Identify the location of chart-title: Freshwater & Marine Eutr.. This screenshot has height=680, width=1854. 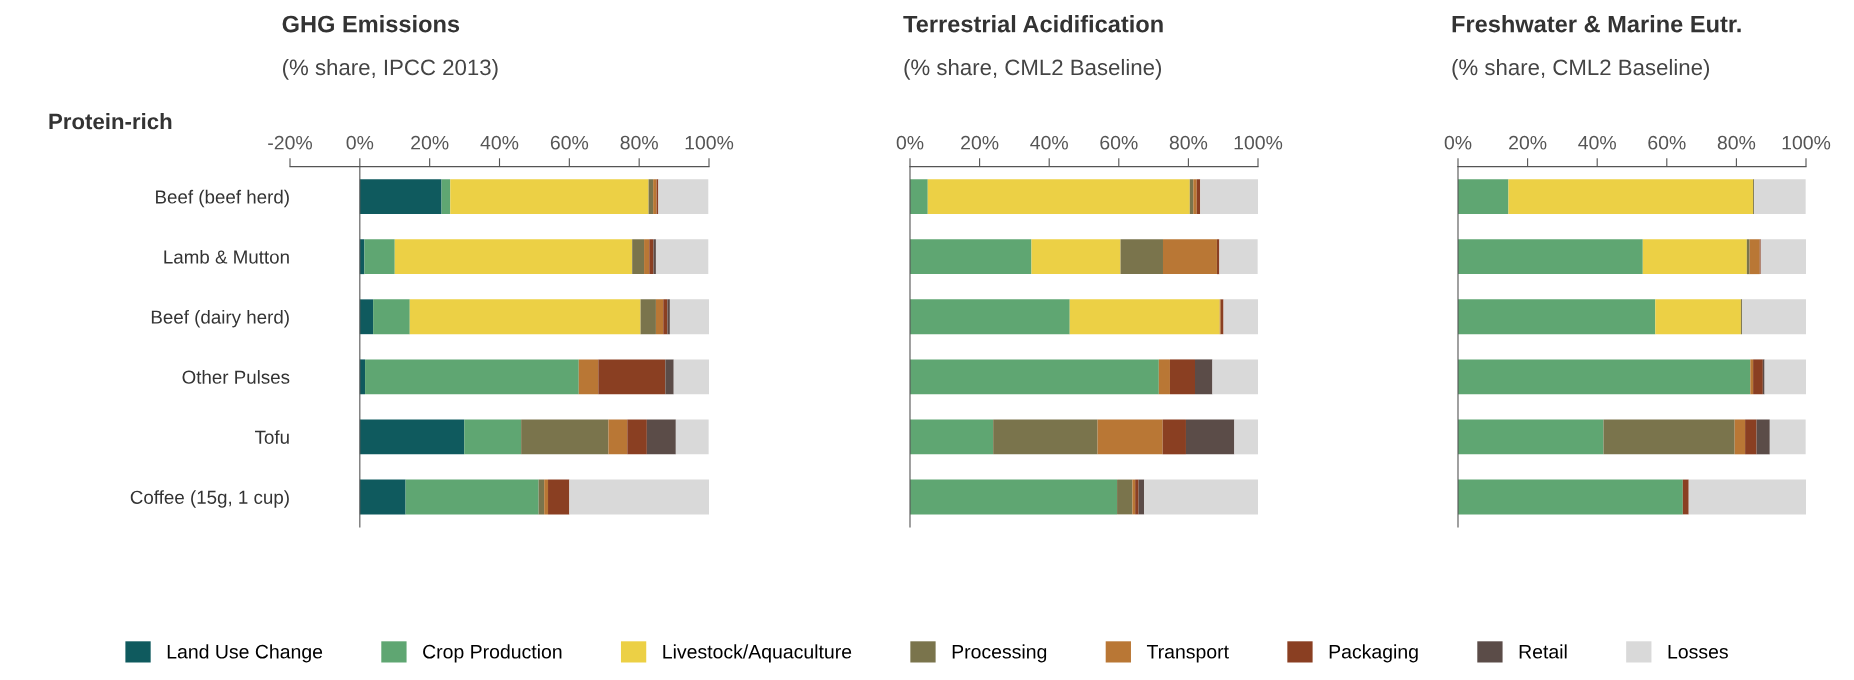
(1596, 24).